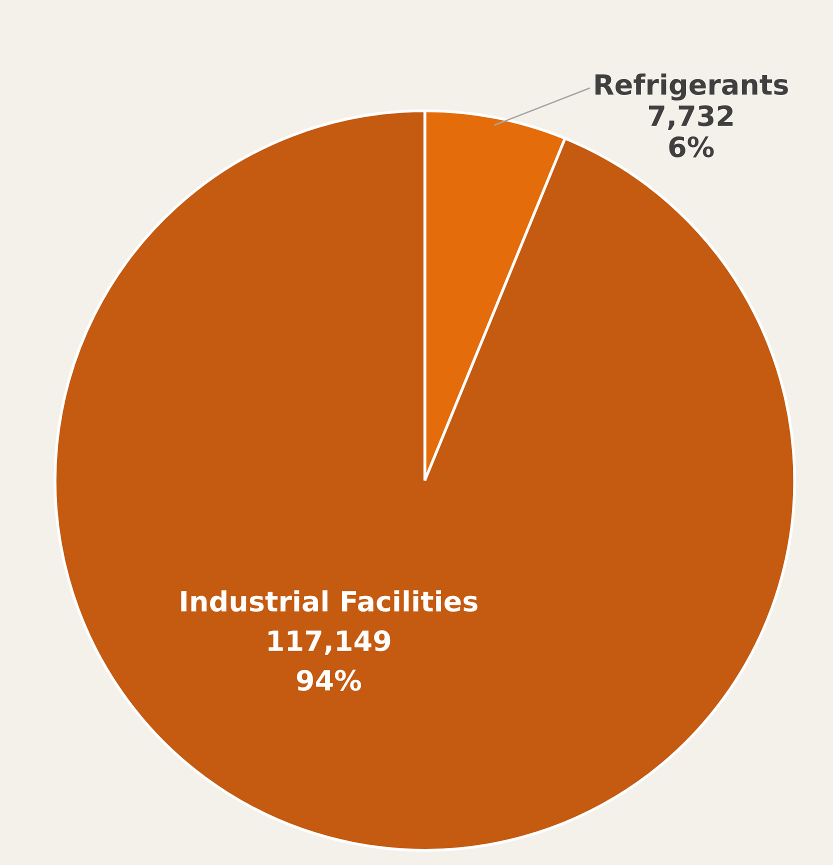 The width and height of the screenshot is (833, 865). I want to click on data-label: 117,149 94%, so click(329, 660).